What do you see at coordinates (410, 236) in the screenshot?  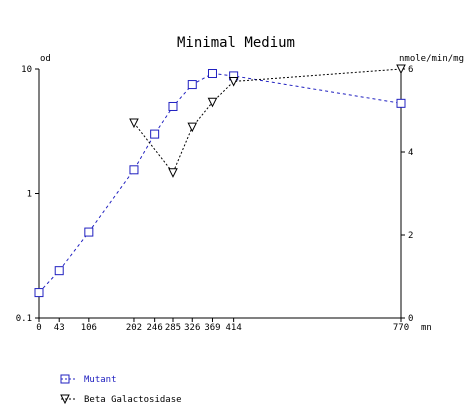 I see `y-right-tick-label: 2` at bounding box center [410, 236].